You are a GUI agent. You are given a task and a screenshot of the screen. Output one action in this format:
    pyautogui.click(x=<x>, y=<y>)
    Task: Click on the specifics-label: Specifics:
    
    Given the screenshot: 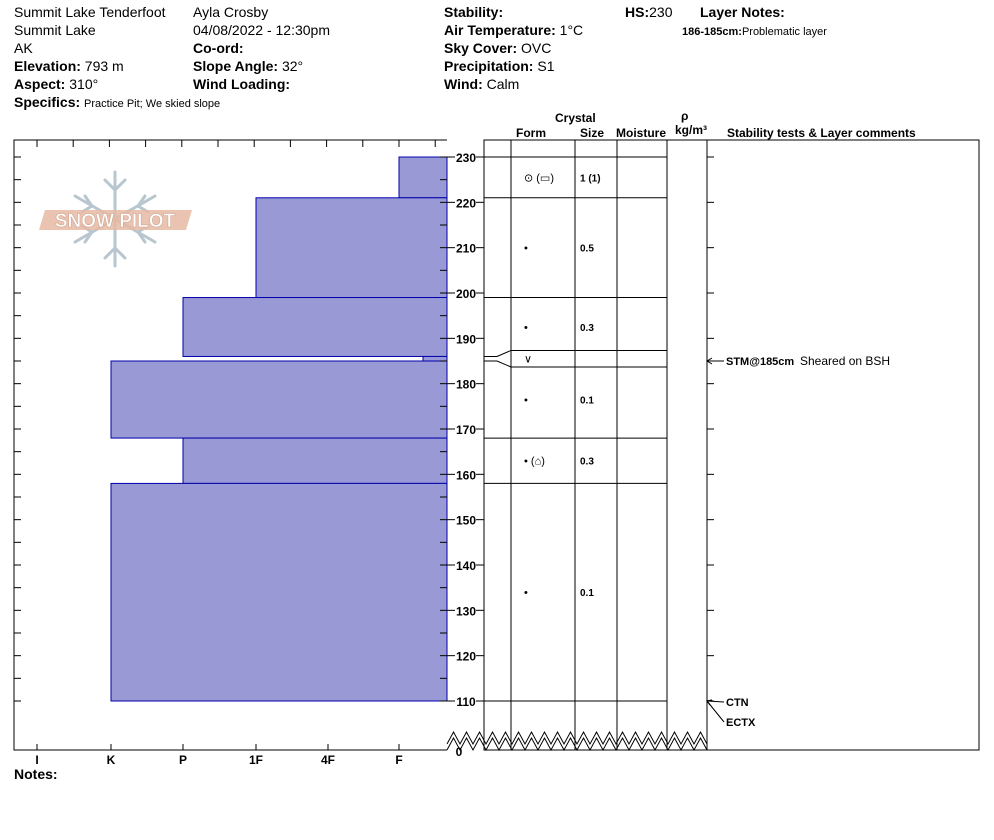 What is the action you would take?
    pyautogui.click(x=47, y=102)
    